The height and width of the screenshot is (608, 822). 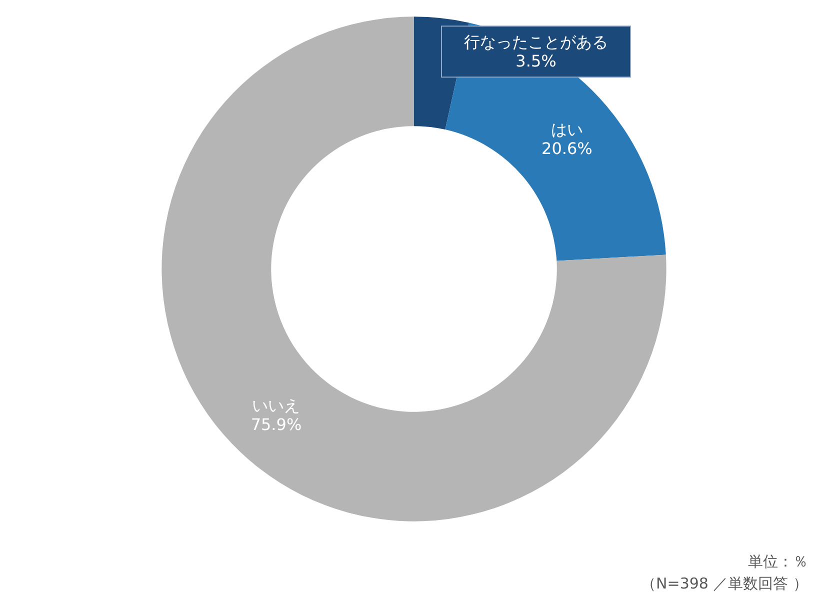 I want to click on data-label: 20.6%, so click(x=567, y=148).